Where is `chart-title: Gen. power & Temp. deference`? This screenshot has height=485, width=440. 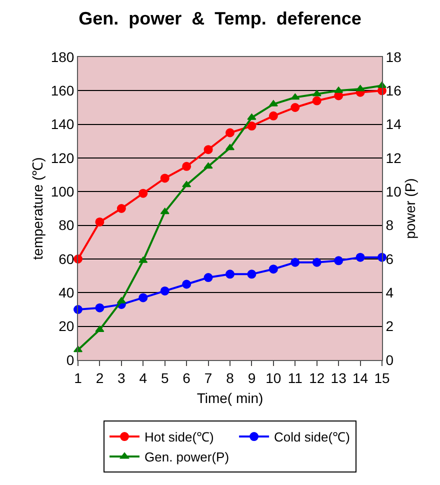
chart-title: Gen. power & Temp. deference is located at coordinates (220, 18).